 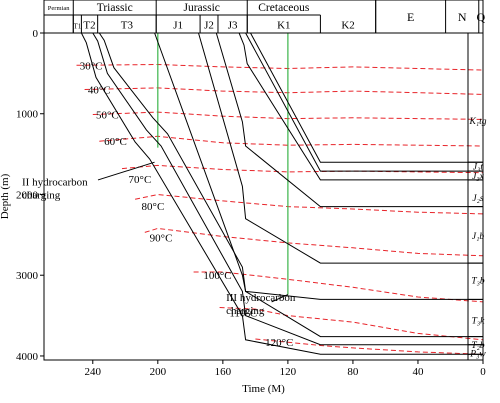 I want to click on formation-label: J₂s, so click(x=478, y=199).